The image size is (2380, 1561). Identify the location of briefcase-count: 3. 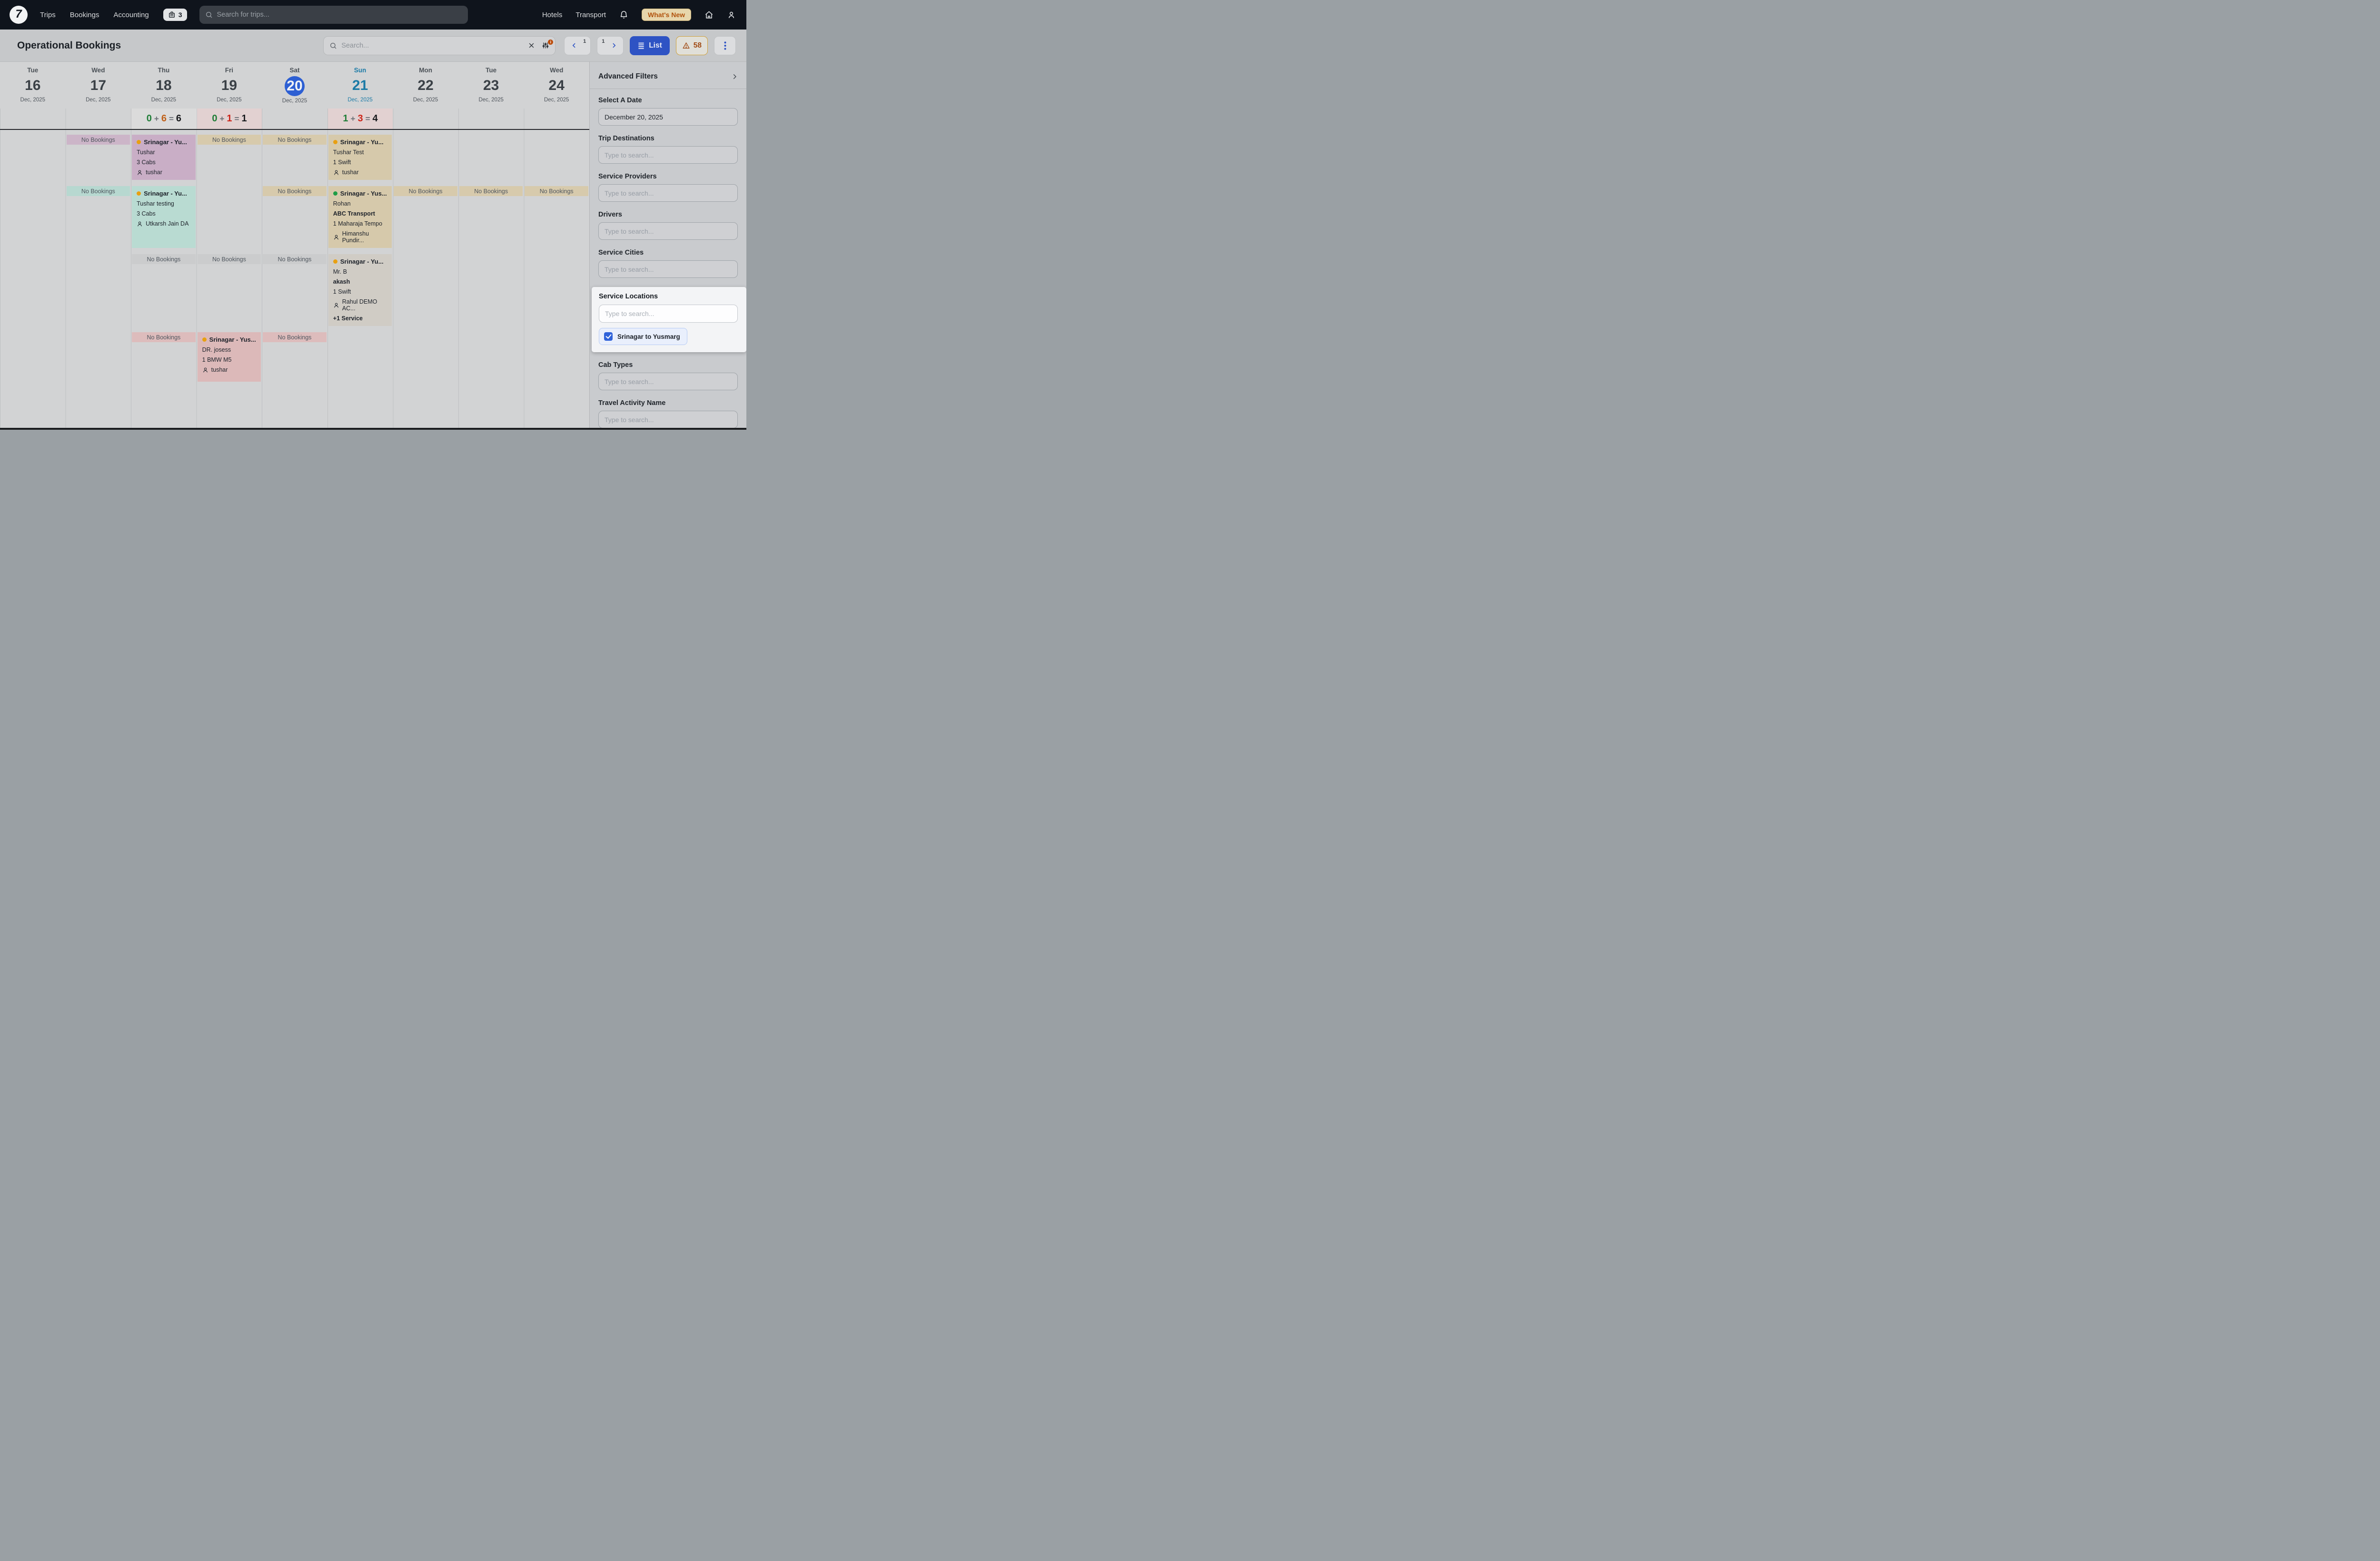
(180, 15).